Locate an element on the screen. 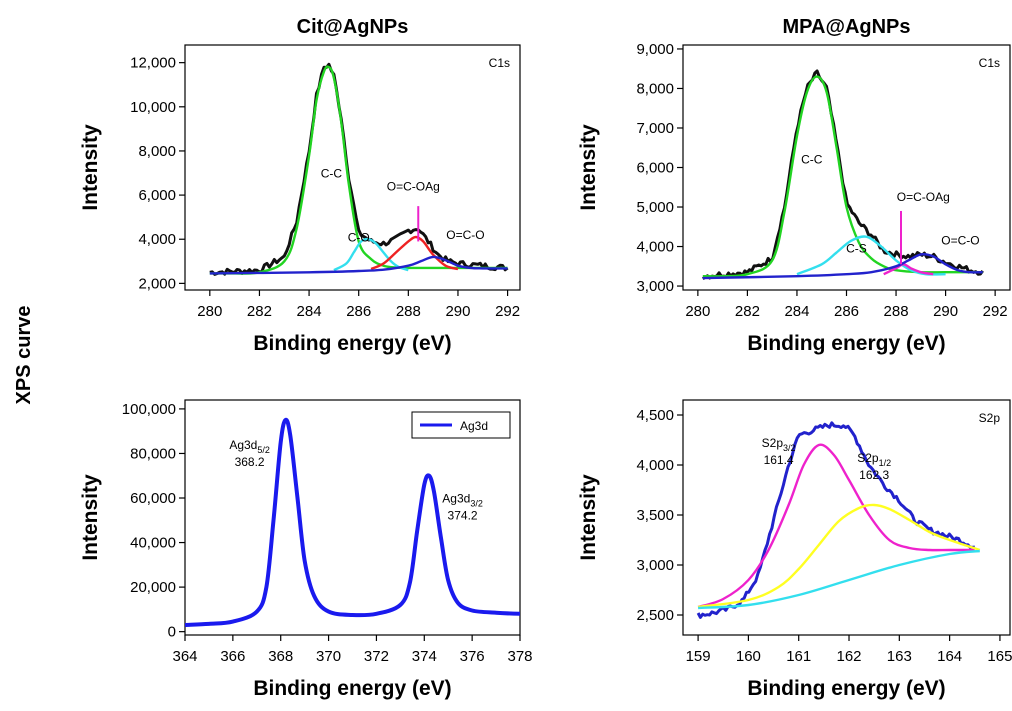  x-tick-label: 364 is located at coordinates (184, 656).